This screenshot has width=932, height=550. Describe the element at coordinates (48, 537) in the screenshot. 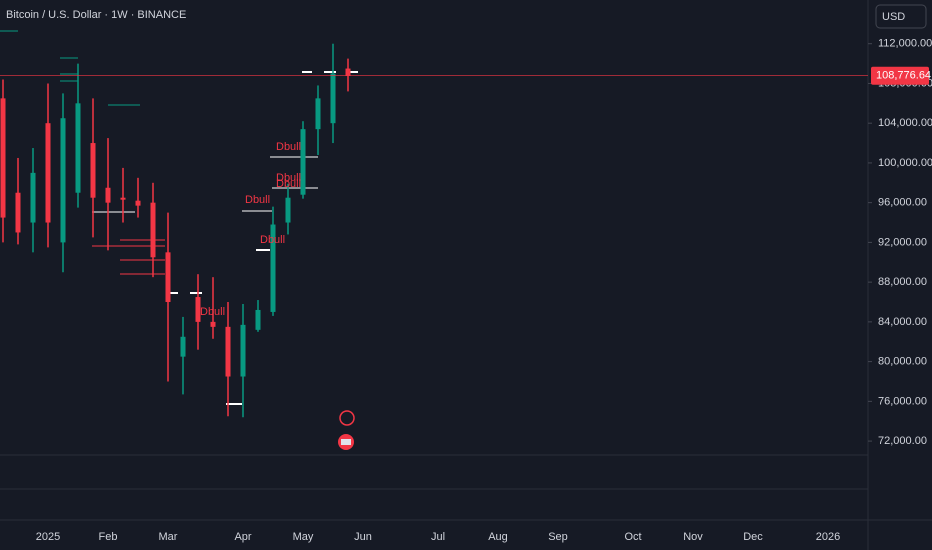

I see `x-tick-label: 2025` at that location.